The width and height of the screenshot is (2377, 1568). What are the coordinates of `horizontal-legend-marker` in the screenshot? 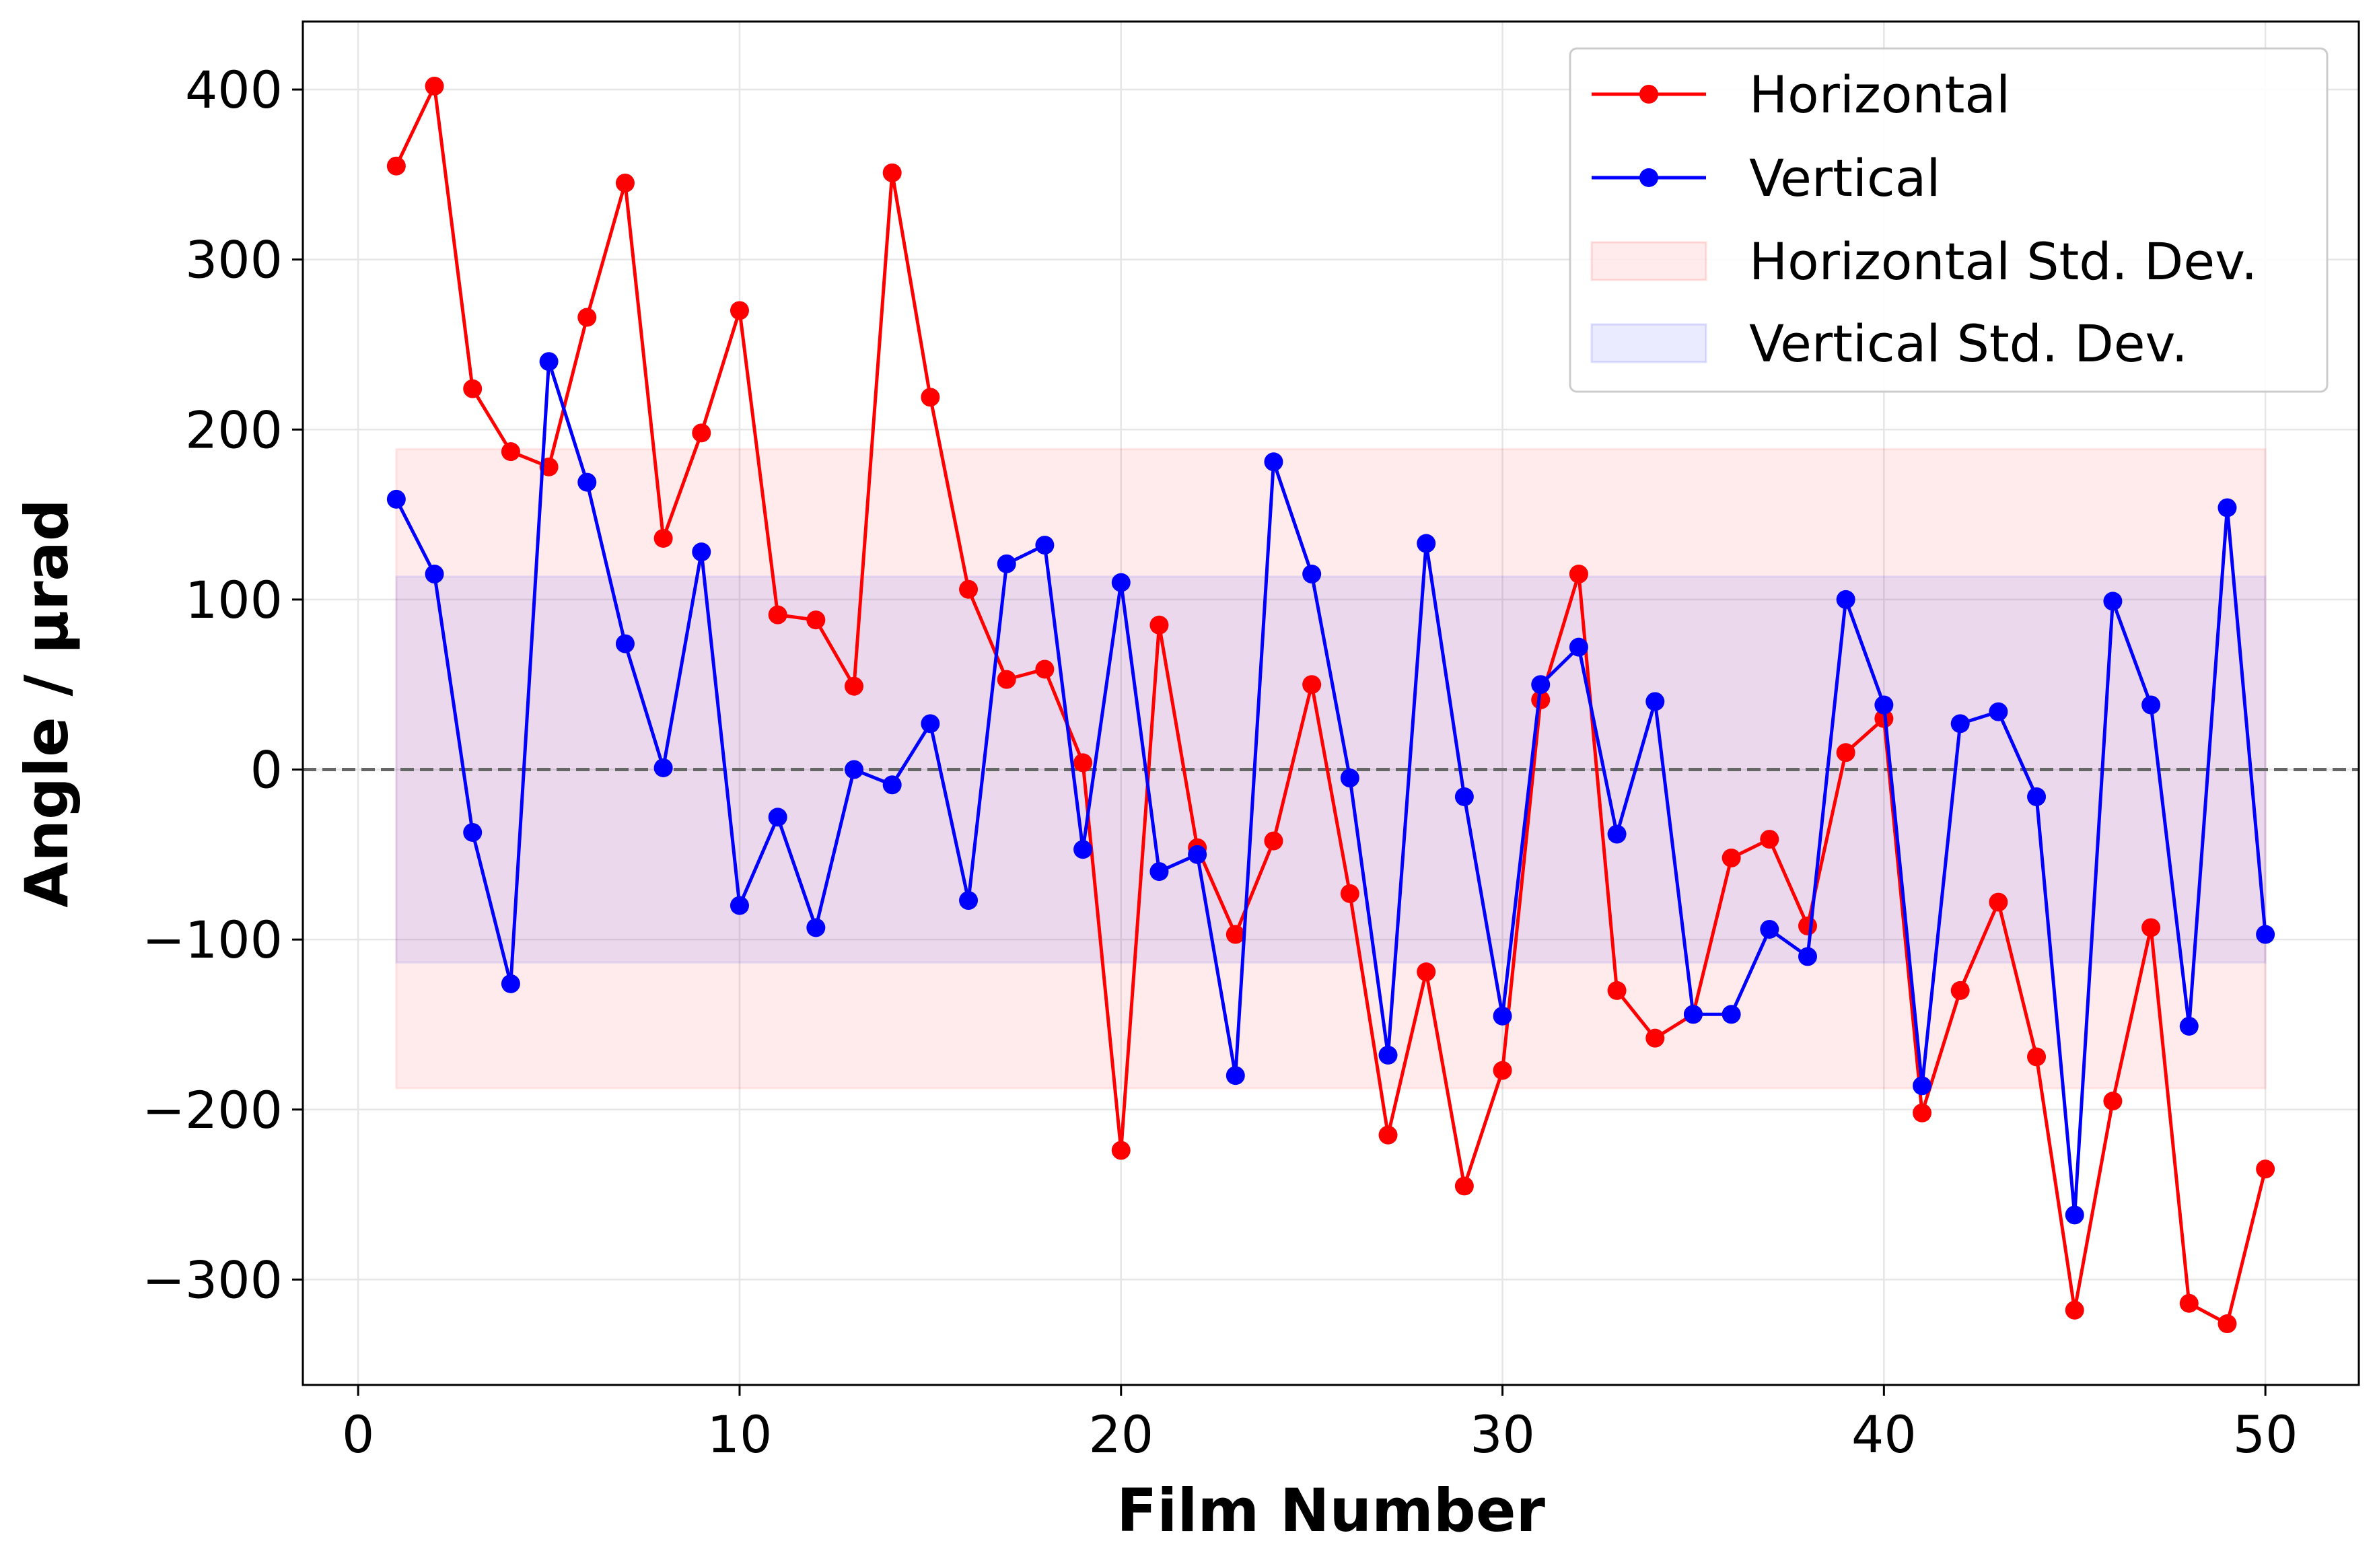 It's located at (1648, 94).